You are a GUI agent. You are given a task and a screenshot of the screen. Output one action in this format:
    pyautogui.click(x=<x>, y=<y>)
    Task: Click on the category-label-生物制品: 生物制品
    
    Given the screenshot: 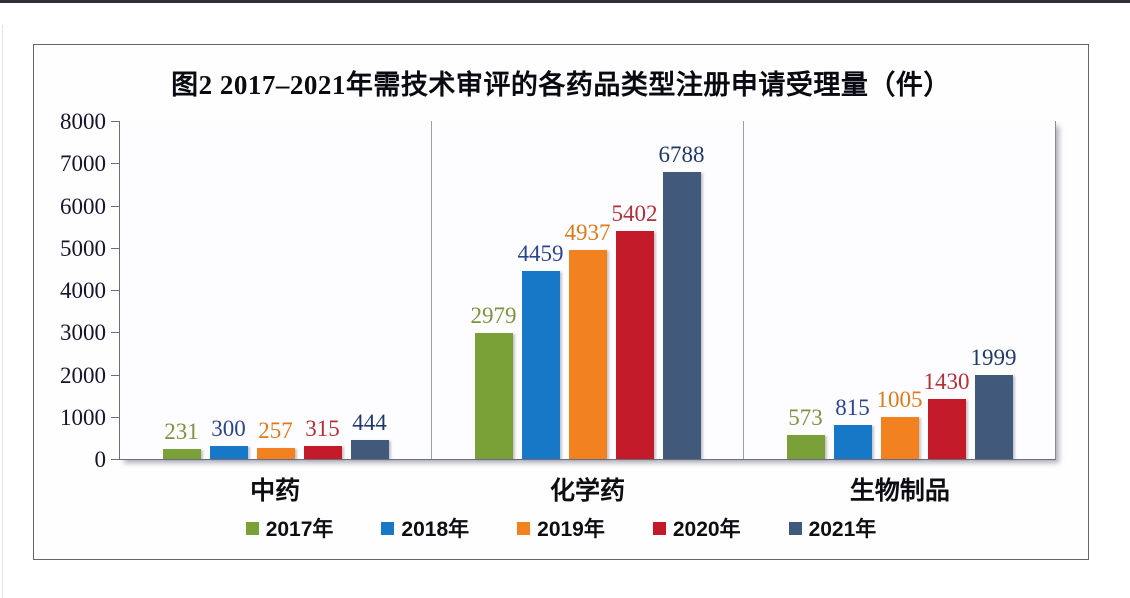 What is the action you would take?
    pyautogui.click(x=899, y=491)
    